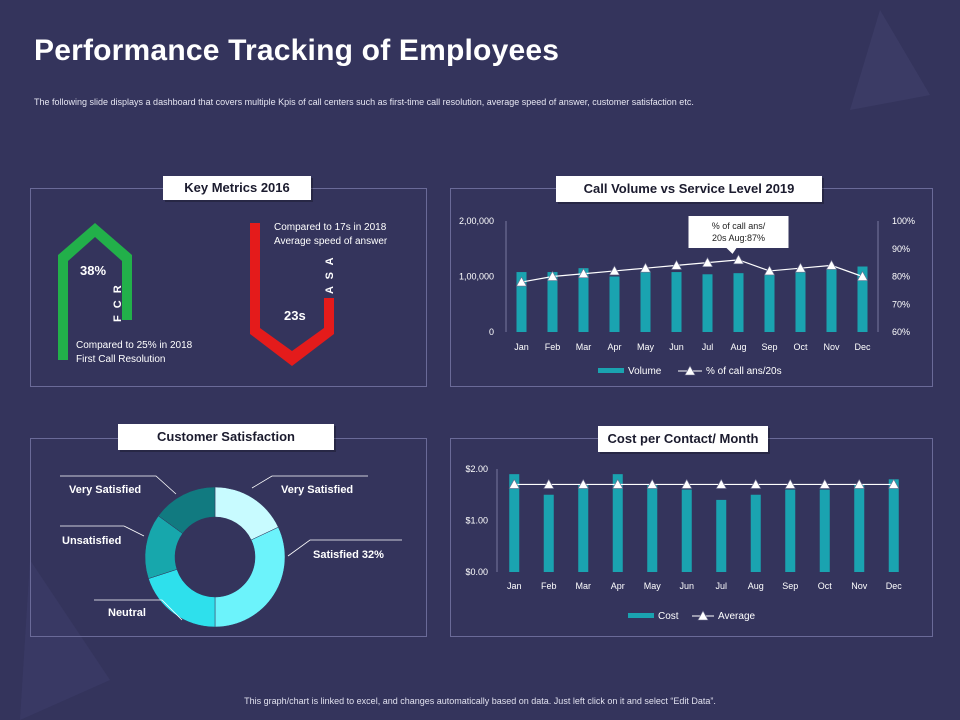 The width and height of the screenshot is (960, 720). I want to click on fcr-note-line1: Compared to 25% in 2018, so click(134, 345).